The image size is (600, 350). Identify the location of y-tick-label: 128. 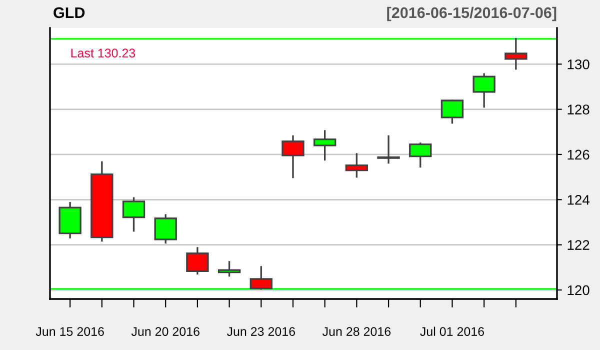
(579, 109).